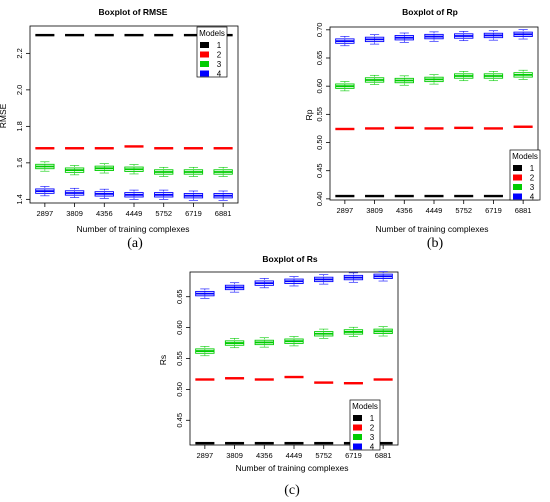  What do you see at coordinates (434, 113) in the screenshot?
I see `plot-frame` at bounding box center [434, 113].